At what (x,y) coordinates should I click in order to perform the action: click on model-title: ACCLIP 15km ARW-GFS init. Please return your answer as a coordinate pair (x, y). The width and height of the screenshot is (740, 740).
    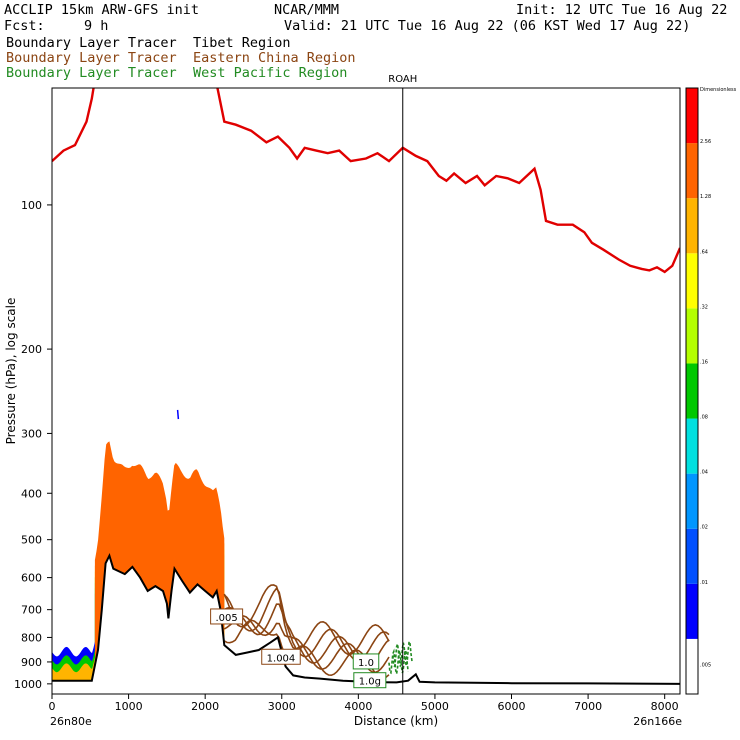
    Looking at the image, I should click on (102, 10).